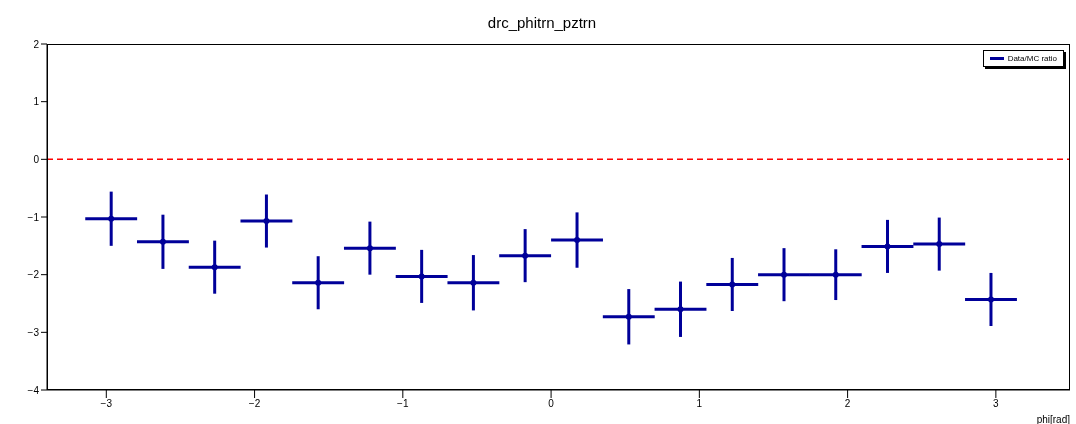 This screenshot has width=1076, height=424. I want to click on x-tick-label: −1, so click(403, 404).